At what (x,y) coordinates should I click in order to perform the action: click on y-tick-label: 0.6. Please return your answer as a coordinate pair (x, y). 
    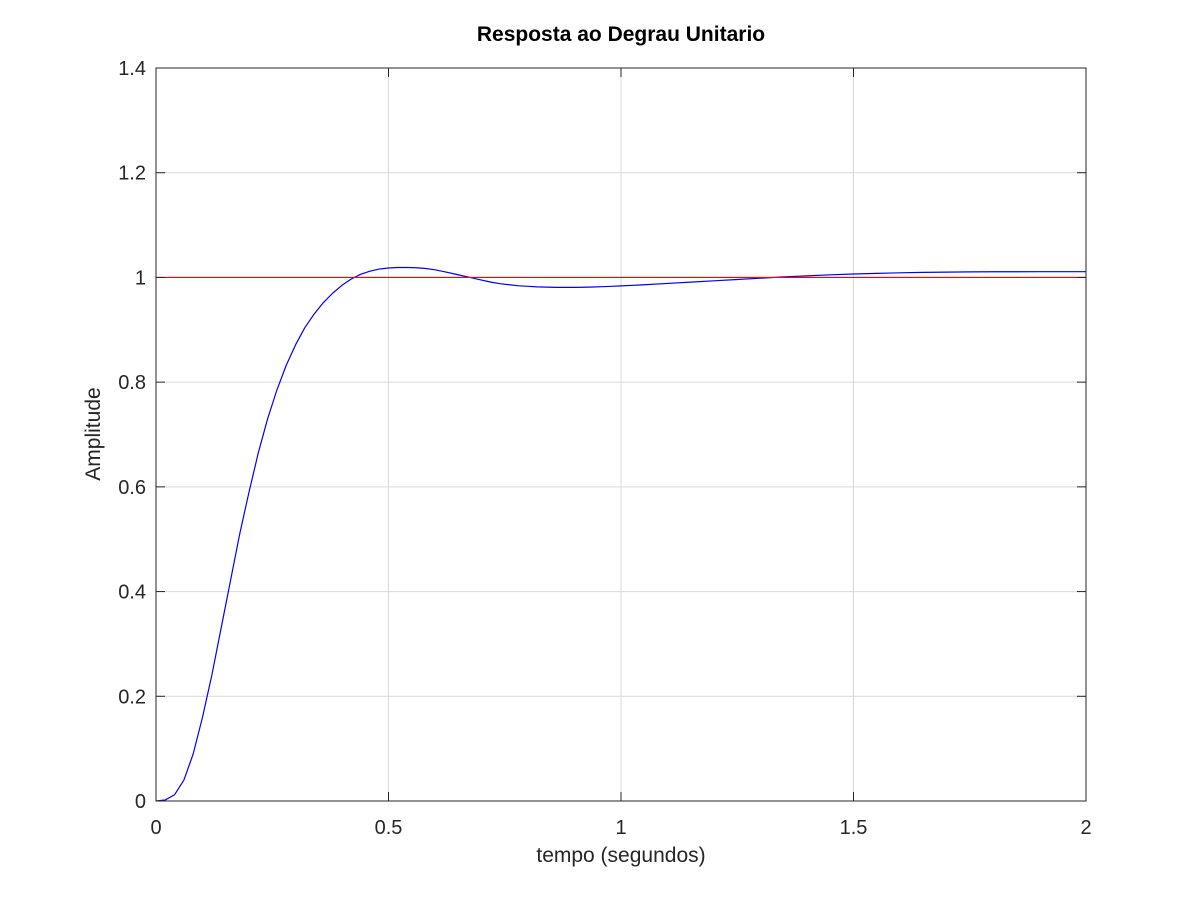
    Looking at the image, I should click on (132, 488).